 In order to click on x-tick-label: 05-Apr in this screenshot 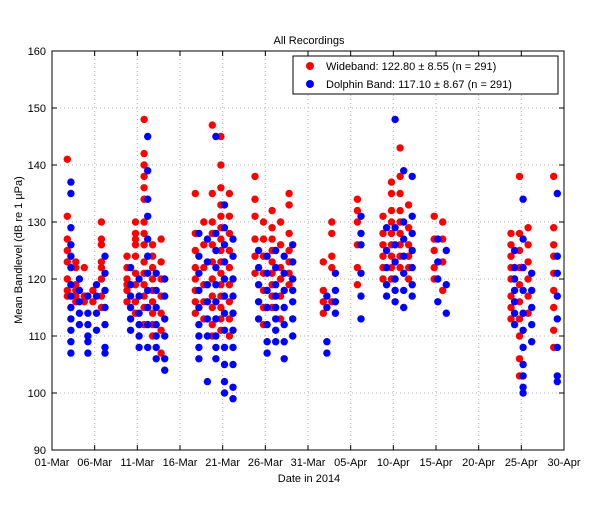, I will do `click(350, 463)`.